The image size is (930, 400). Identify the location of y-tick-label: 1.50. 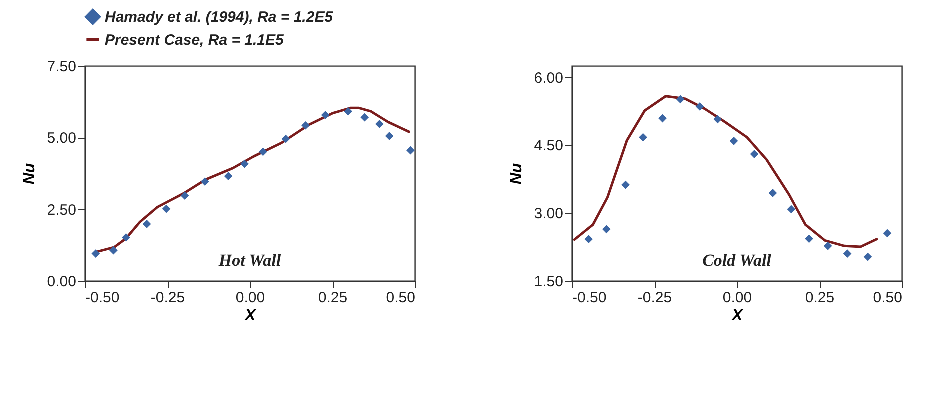
(549, 282).